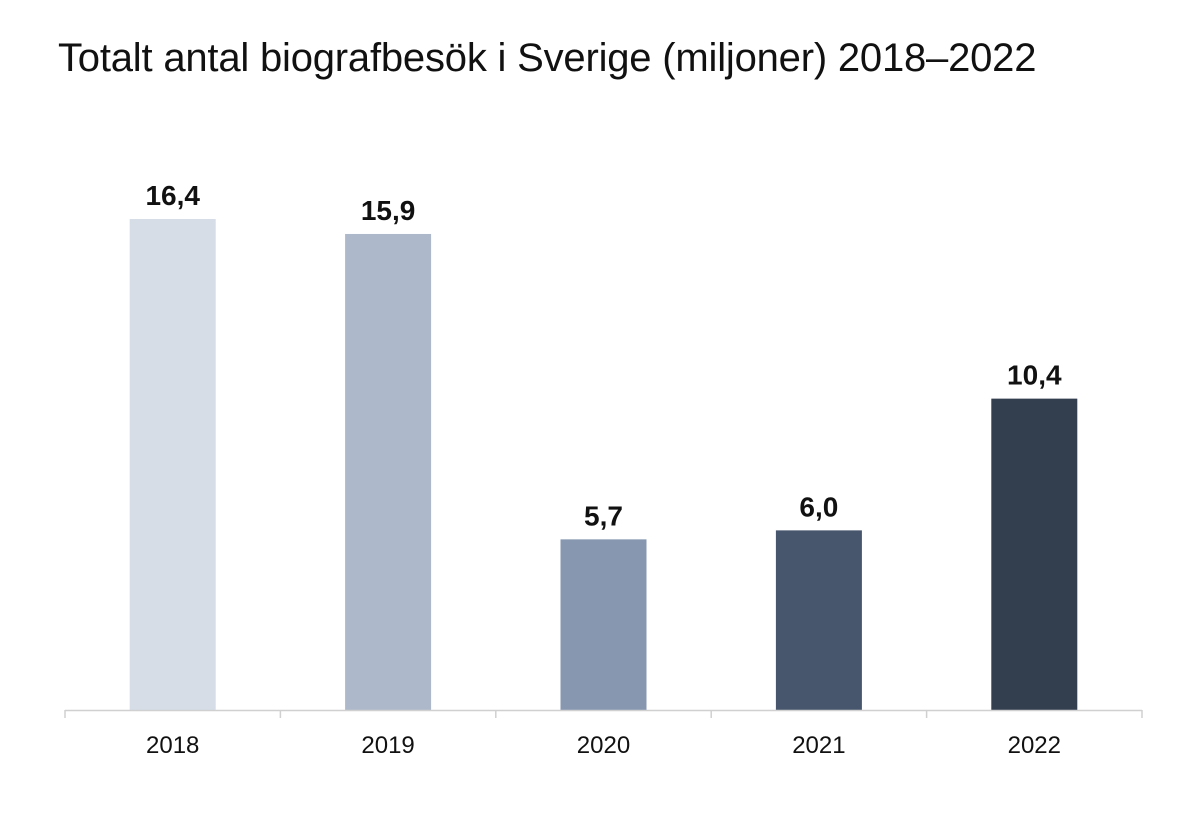  Describe the element at coordinates (1034, 745) in the screenshot. I see `x-tick-label-2022: 2022` at that location.